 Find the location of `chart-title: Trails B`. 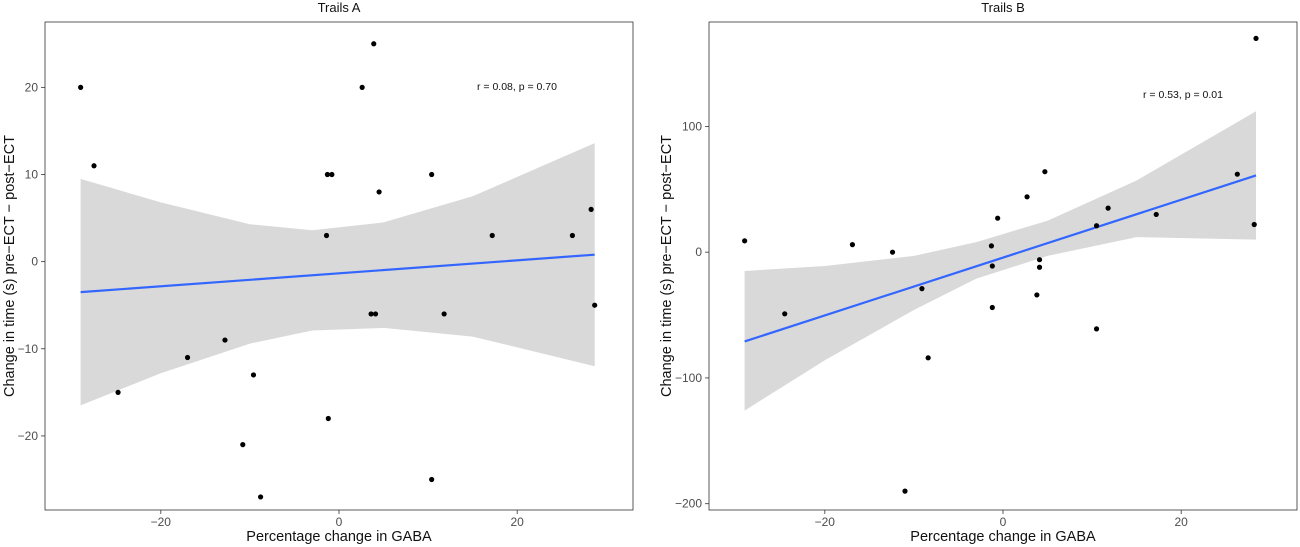

chart-title: Trails B is located at coordinates (1003, 7).